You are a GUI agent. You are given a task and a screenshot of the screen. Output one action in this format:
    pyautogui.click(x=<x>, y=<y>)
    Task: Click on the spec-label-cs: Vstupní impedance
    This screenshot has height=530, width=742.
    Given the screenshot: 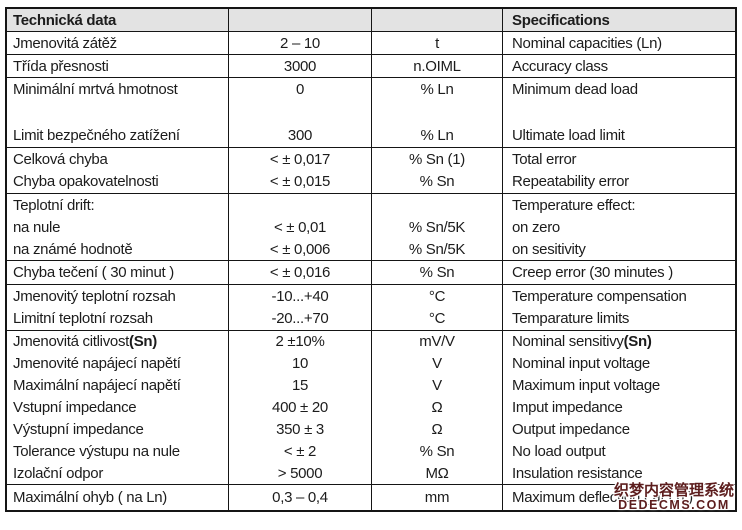 What is the action you would take?
    pyautogui.click(x=75, y=407)
    